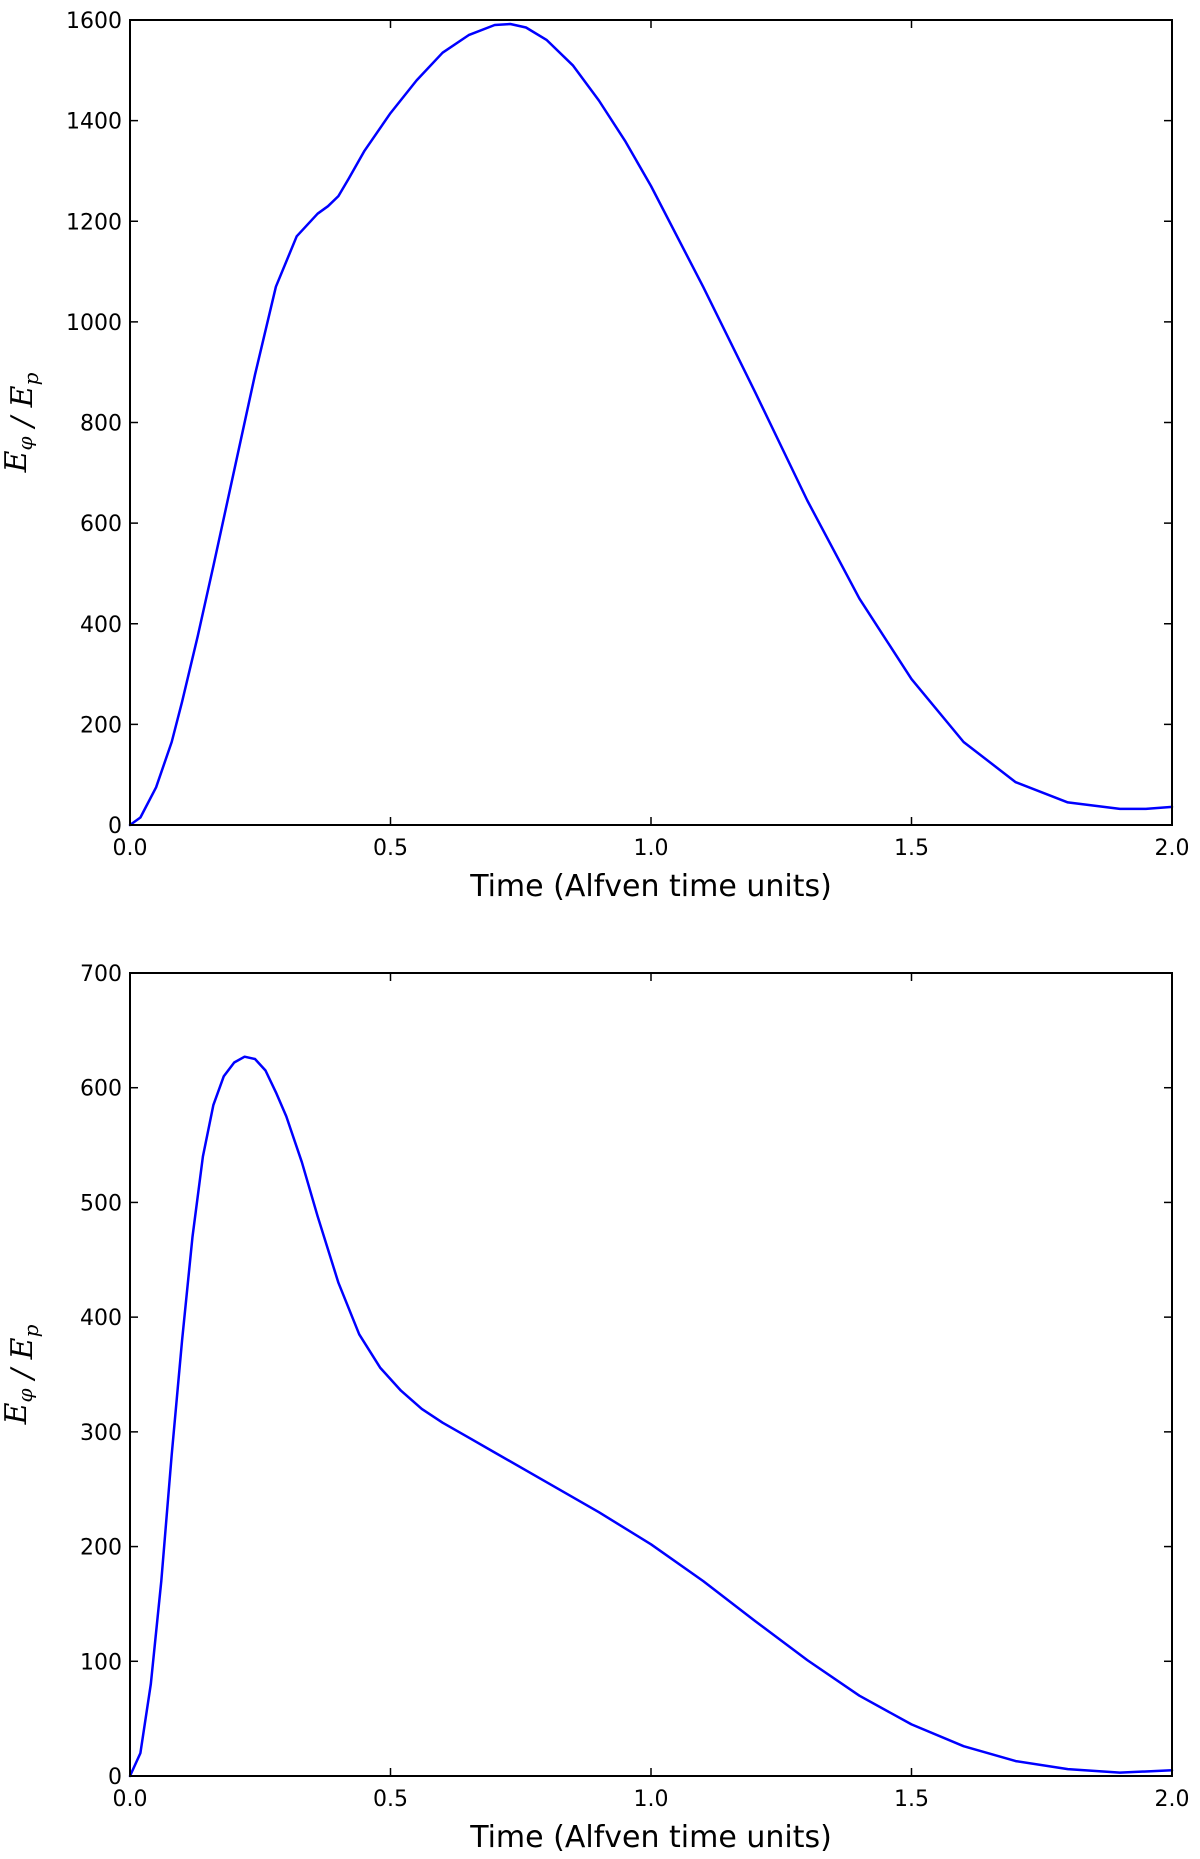 This screenshot has height=1859, width=1200. I want to click on y-tick-label: 1400, so click(94, 122).